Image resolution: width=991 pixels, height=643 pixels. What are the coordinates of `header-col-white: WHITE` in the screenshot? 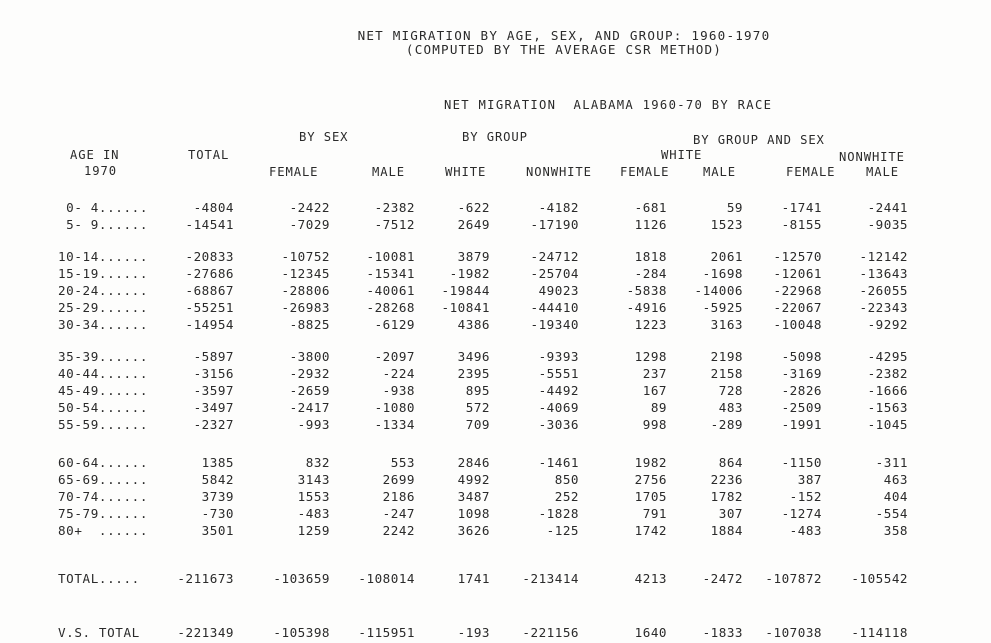 It's located at (466, 172).